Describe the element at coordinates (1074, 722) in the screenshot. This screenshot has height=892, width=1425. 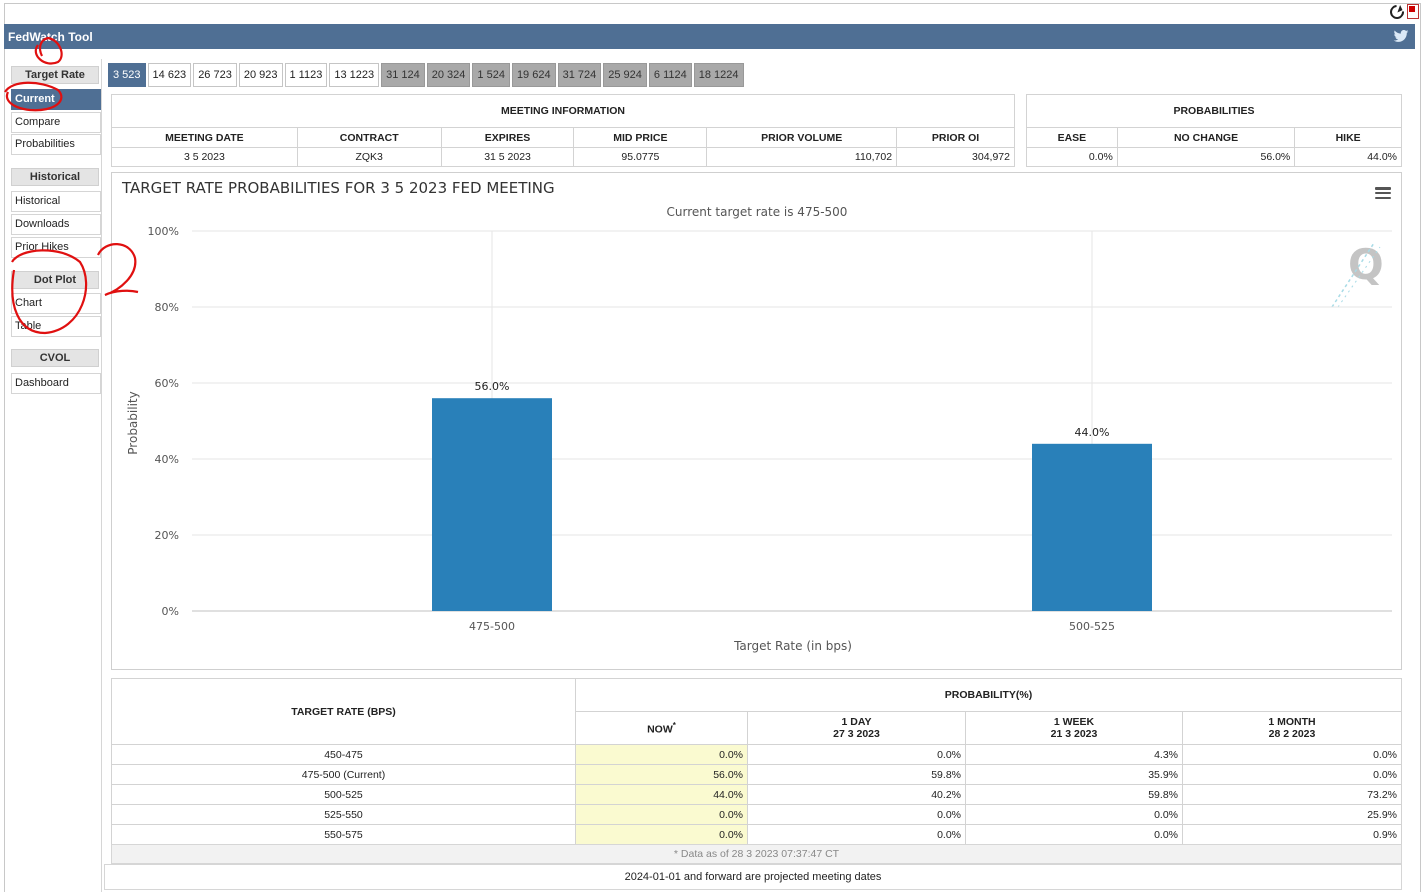
I see `col-1-week-label: 1 WEEK` at that location.